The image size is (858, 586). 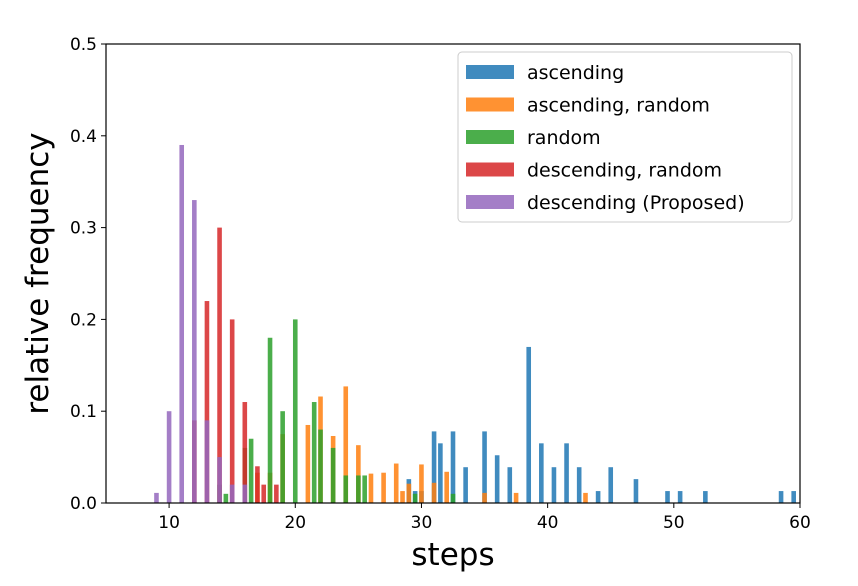 I want to click on y-tick-label: 0.2, so click(x=83, y=320).